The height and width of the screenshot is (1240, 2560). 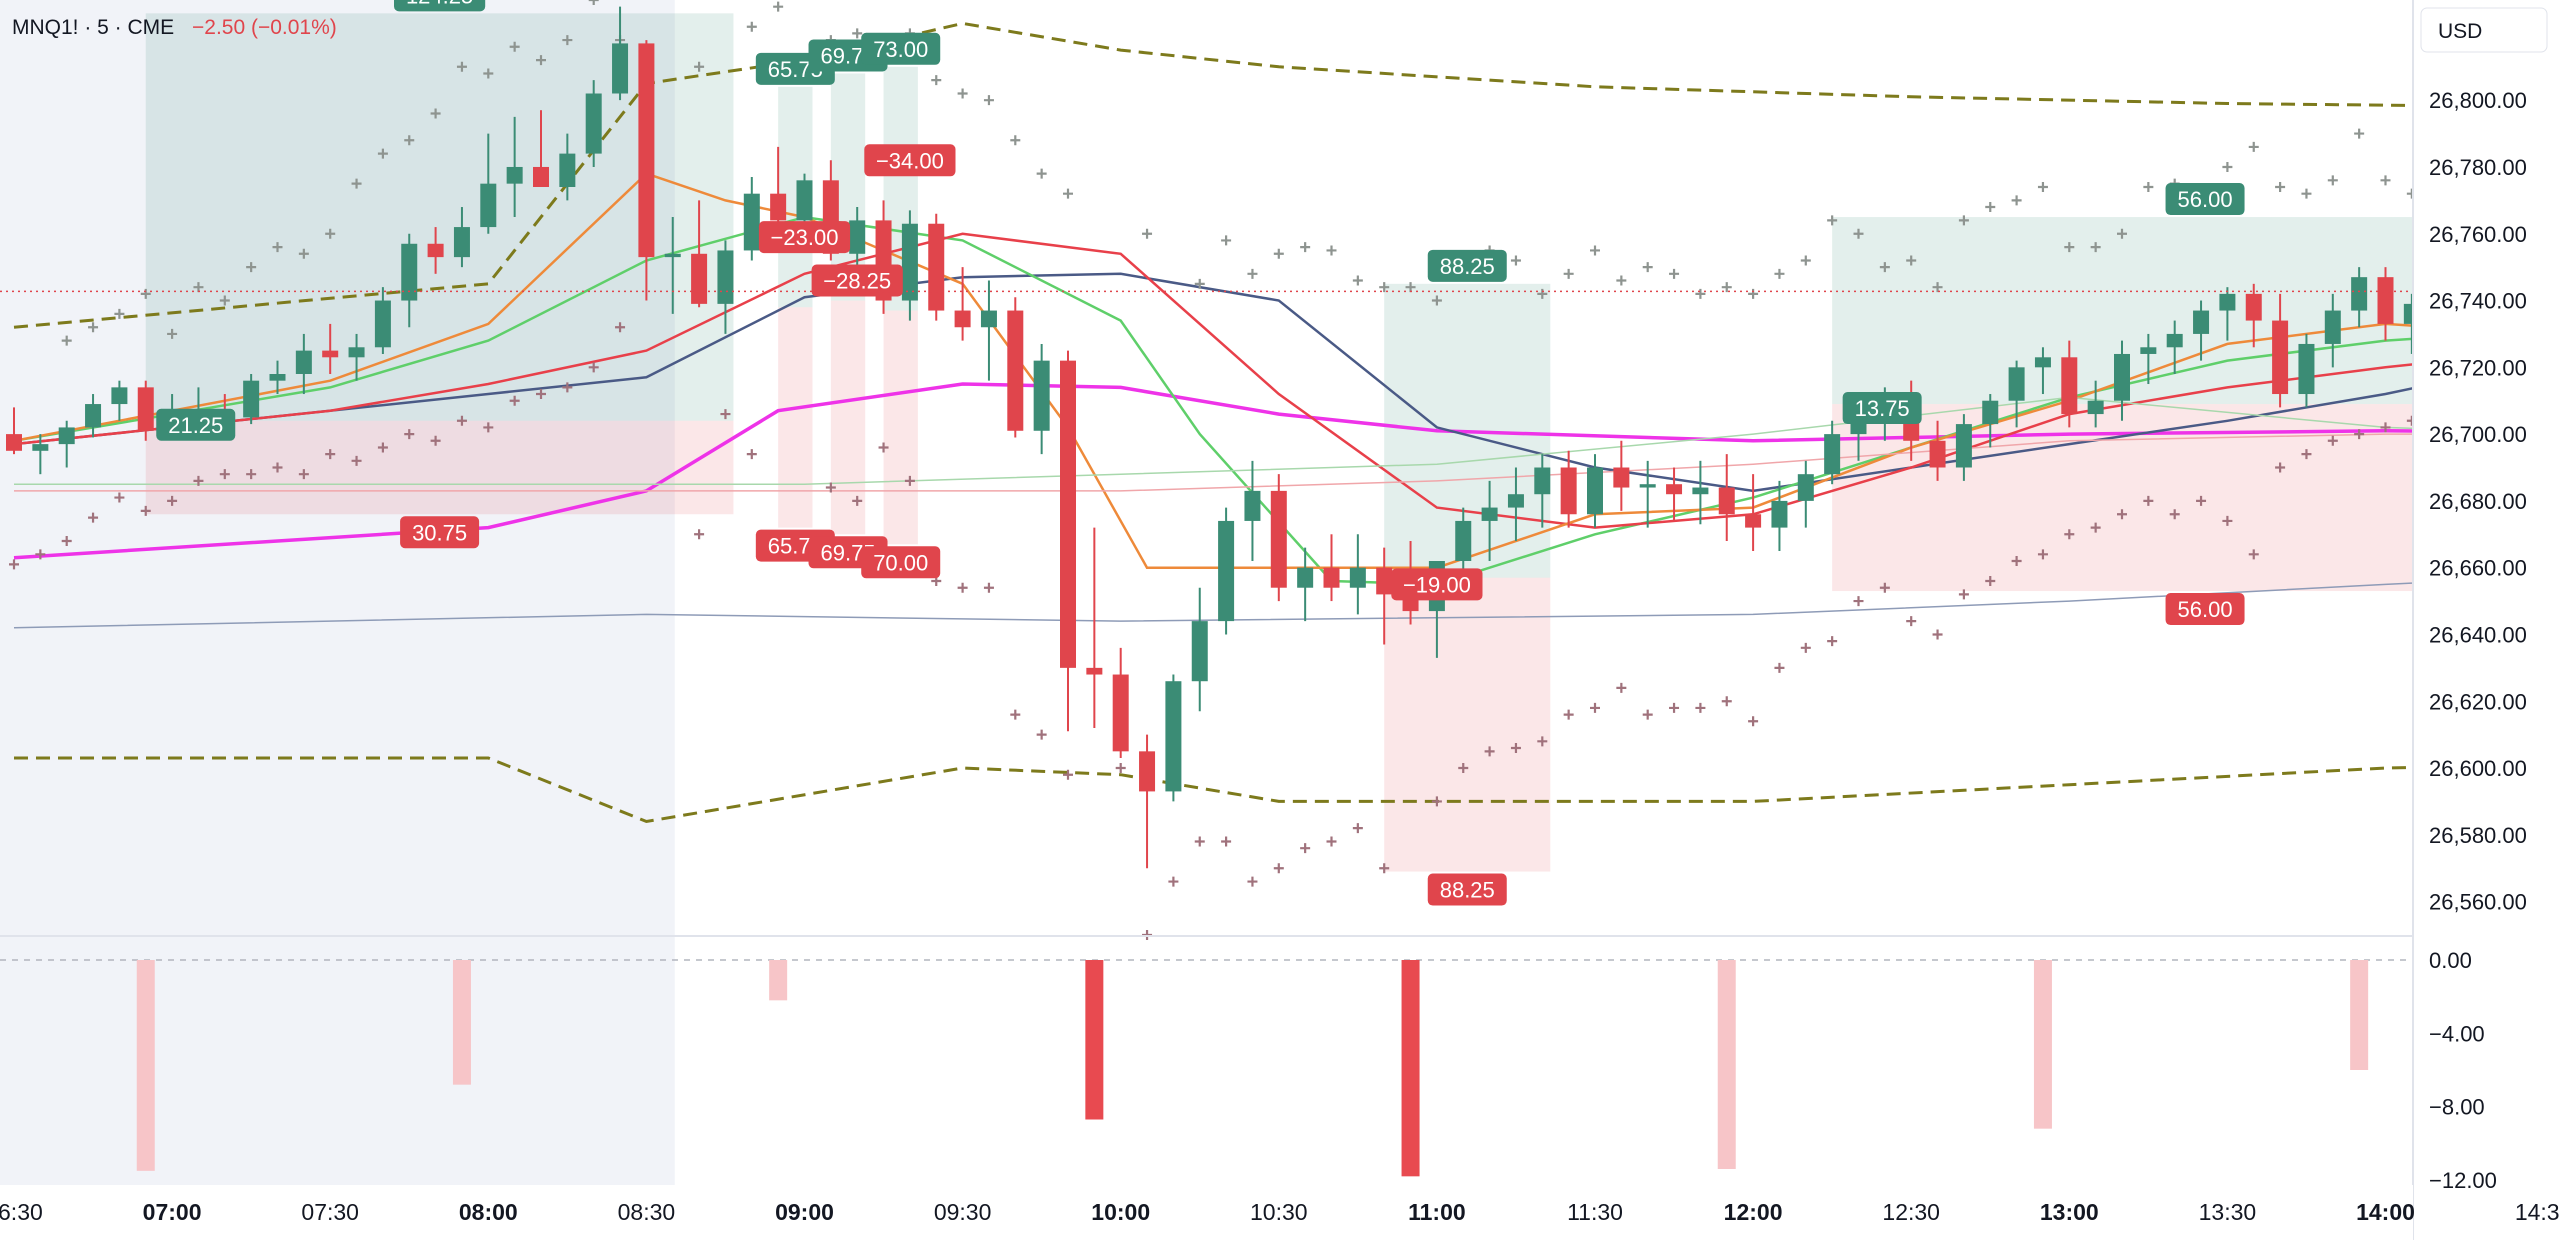 What do you see at coordinates (910, 160) in the screenshot?
I see `trade-pnl-label: −34.00` at bounding box center [910, 160].